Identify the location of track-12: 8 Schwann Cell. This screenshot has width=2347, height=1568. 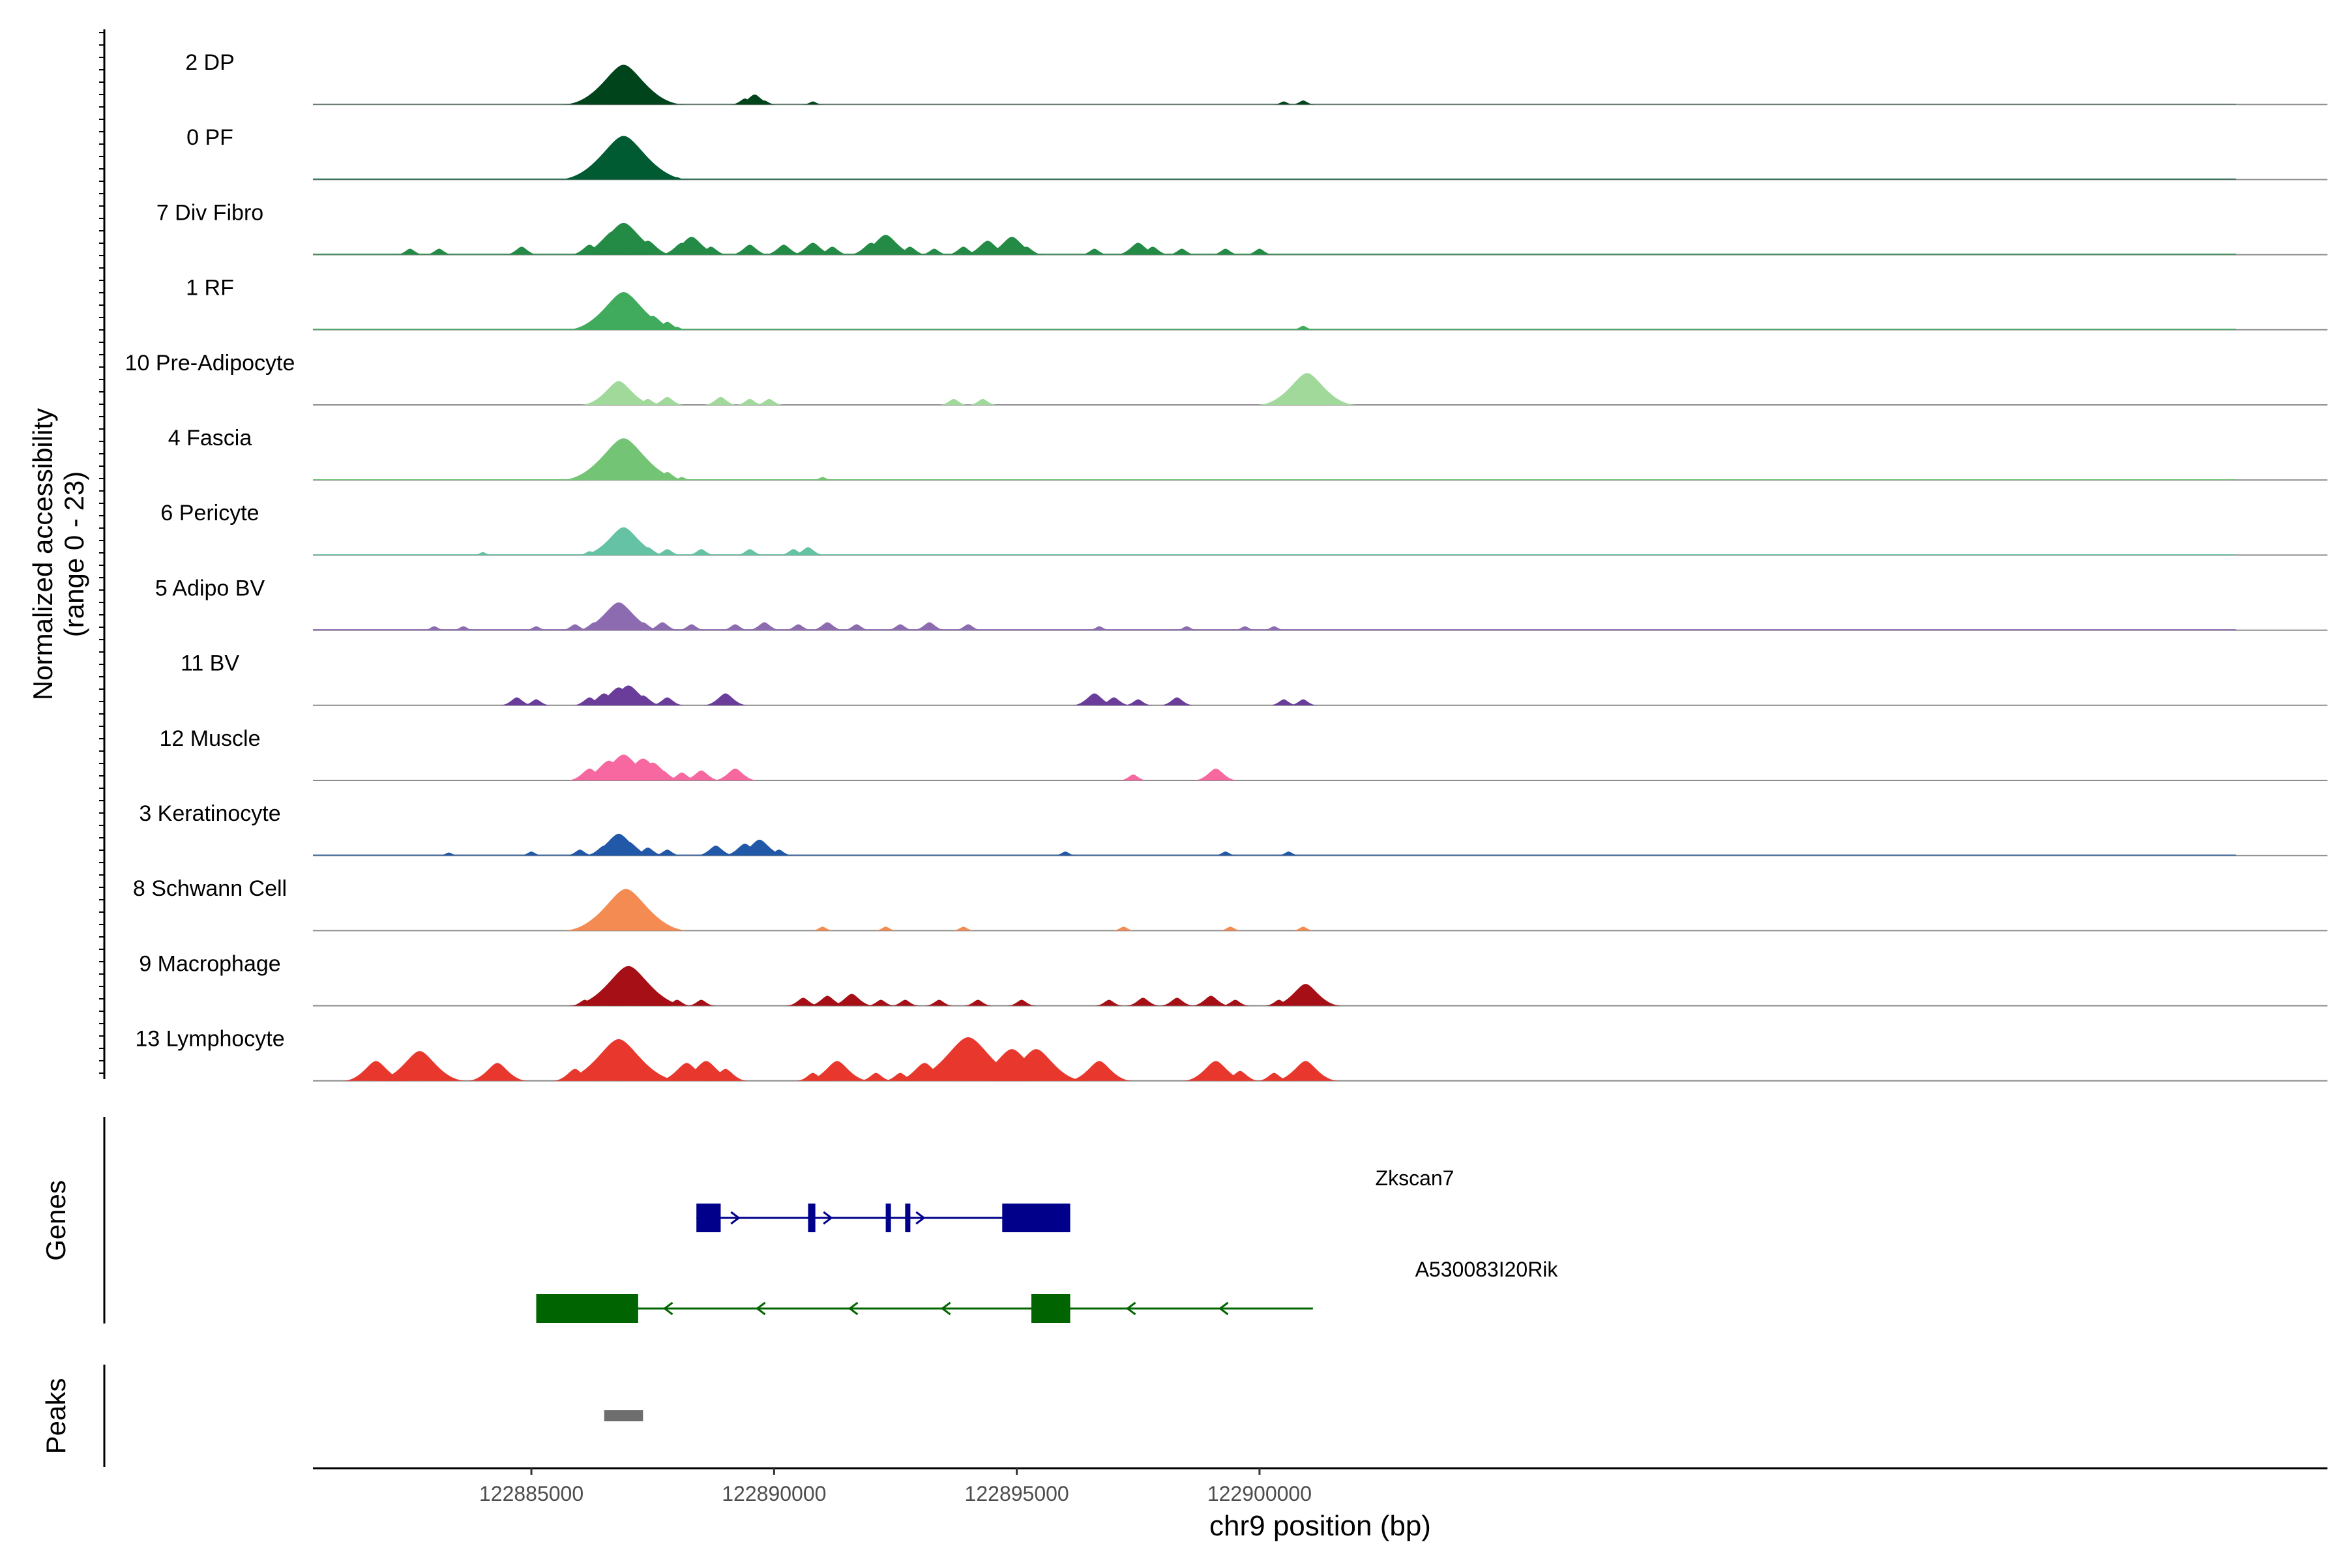
(1230, 904).